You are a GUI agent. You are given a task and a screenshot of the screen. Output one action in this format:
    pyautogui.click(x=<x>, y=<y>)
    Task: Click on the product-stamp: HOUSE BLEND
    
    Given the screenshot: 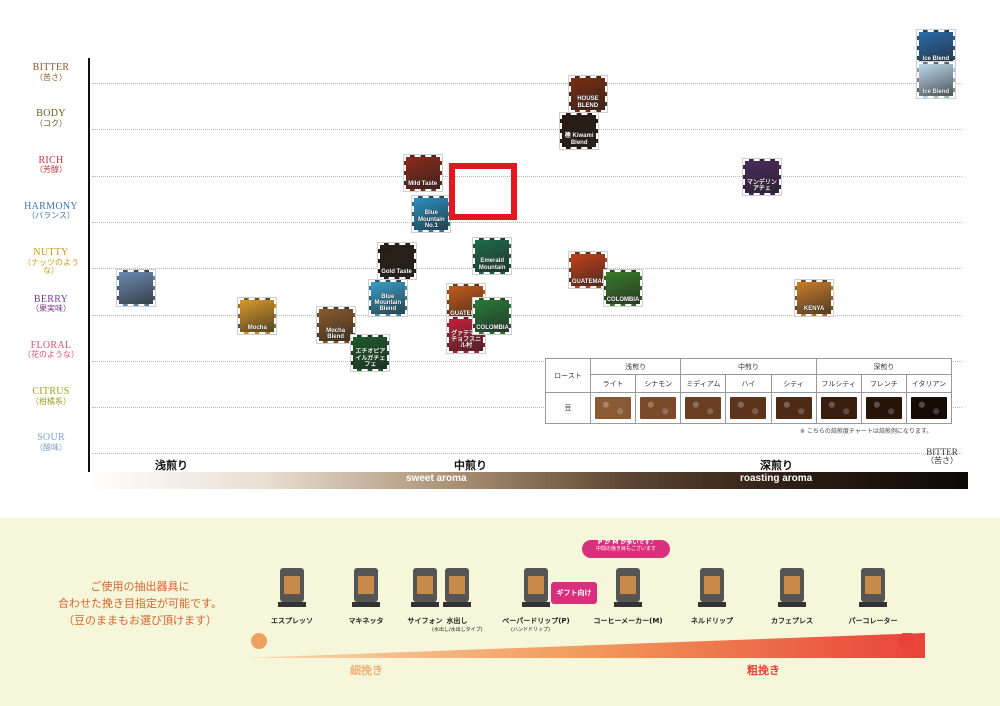 What is the action you would take?
    pyautogui.click(x=587, y=93)
    